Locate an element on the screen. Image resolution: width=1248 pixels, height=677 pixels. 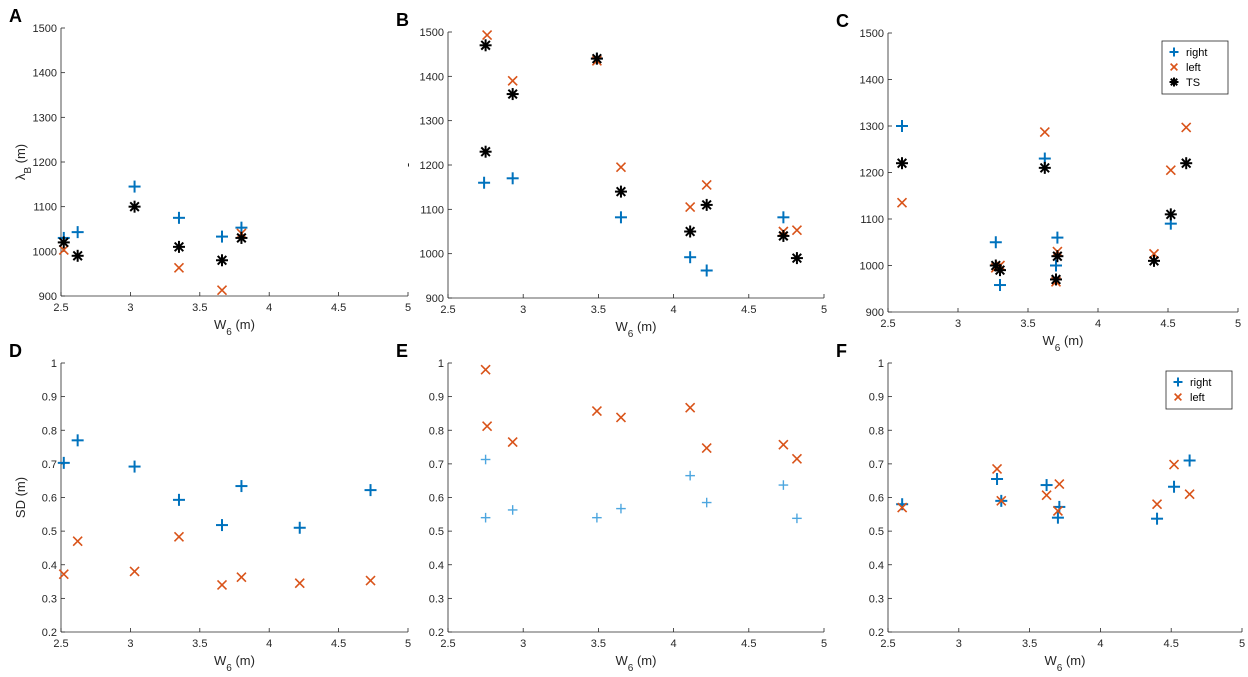
series-right is located at coordinates (1036, 206).